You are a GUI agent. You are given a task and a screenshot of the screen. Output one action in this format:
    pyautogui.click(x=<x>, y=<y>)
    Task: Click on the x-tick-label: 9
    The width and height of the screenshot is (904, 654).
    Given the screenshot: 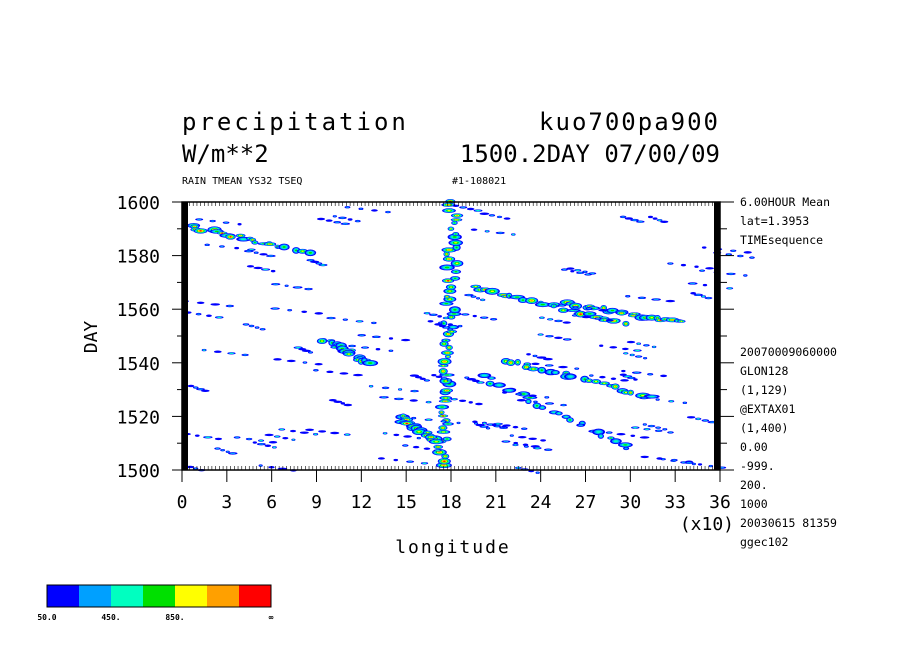 What is the action you would take?
    pyautogui.click(x=316, y=502)
    